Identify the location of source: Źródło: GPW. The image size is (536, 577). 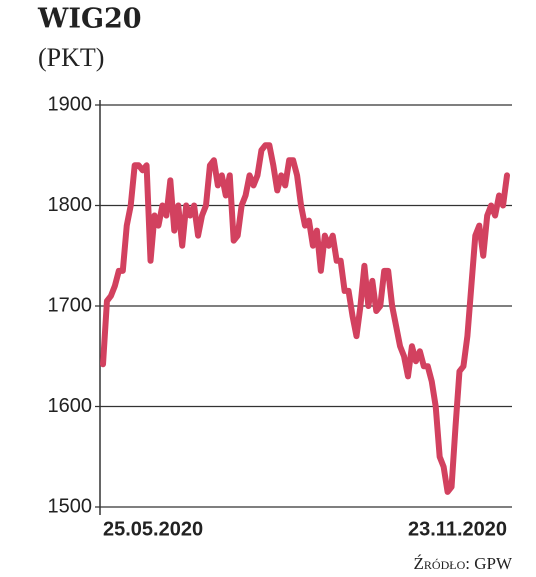
(463, 563).